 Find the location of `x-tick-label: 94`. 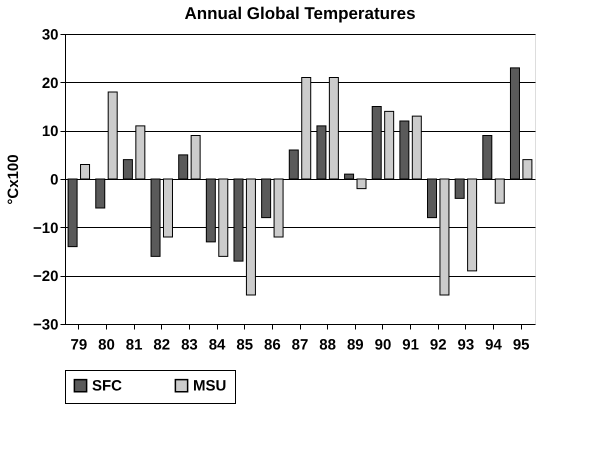

x-tick-label: 94 is located at coordinates (494, 345).